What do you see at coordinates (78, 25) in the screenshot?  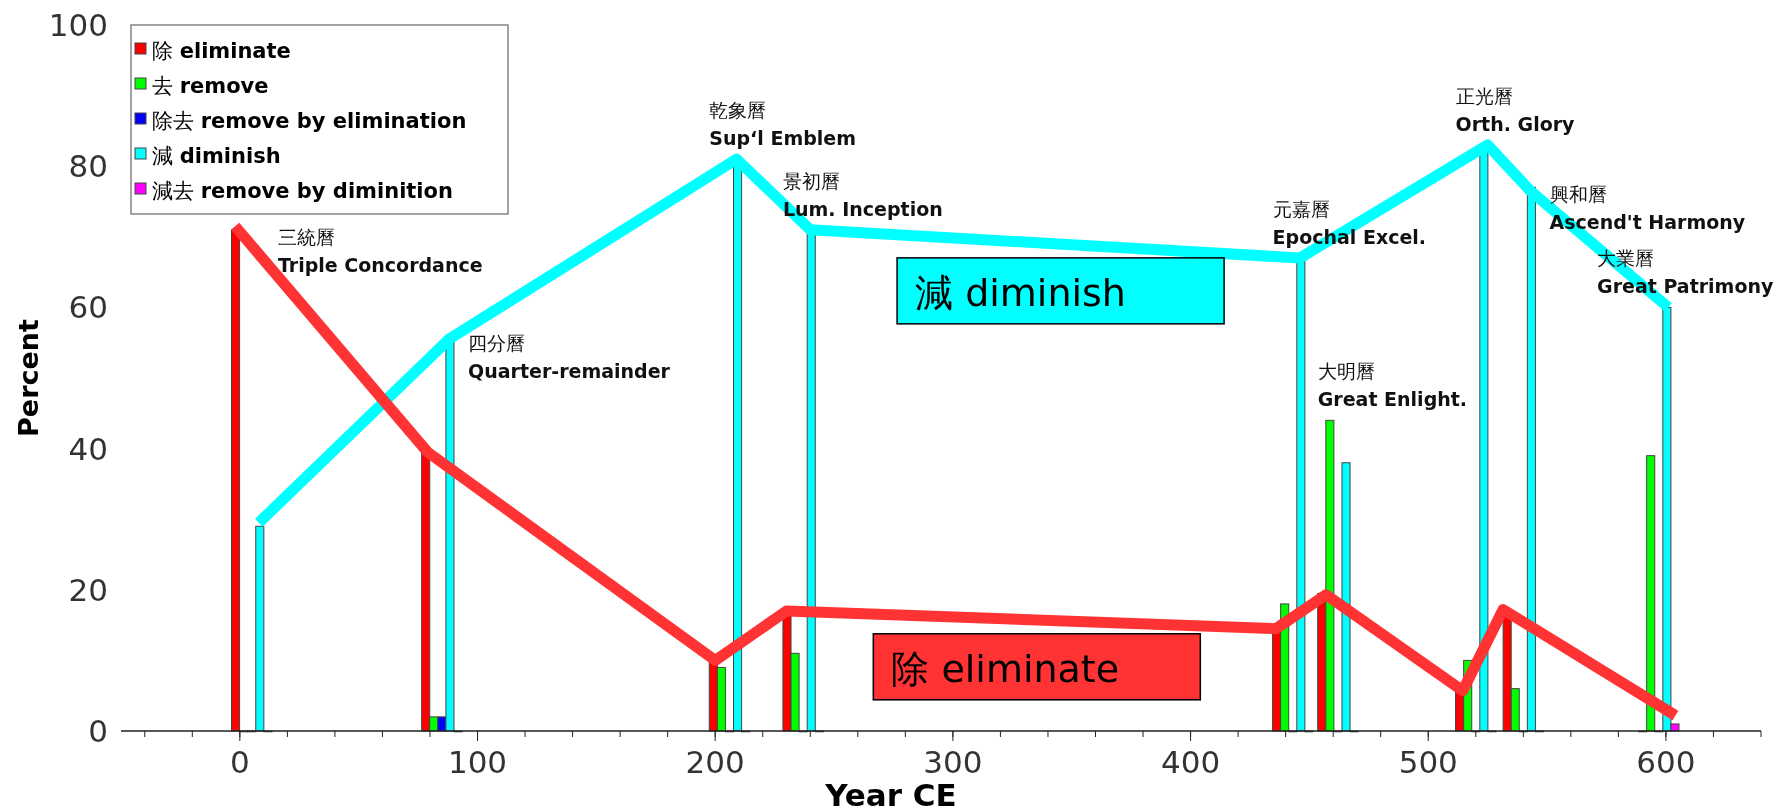 I see `y-tick-label: 100` at bounding box center [78, 25].